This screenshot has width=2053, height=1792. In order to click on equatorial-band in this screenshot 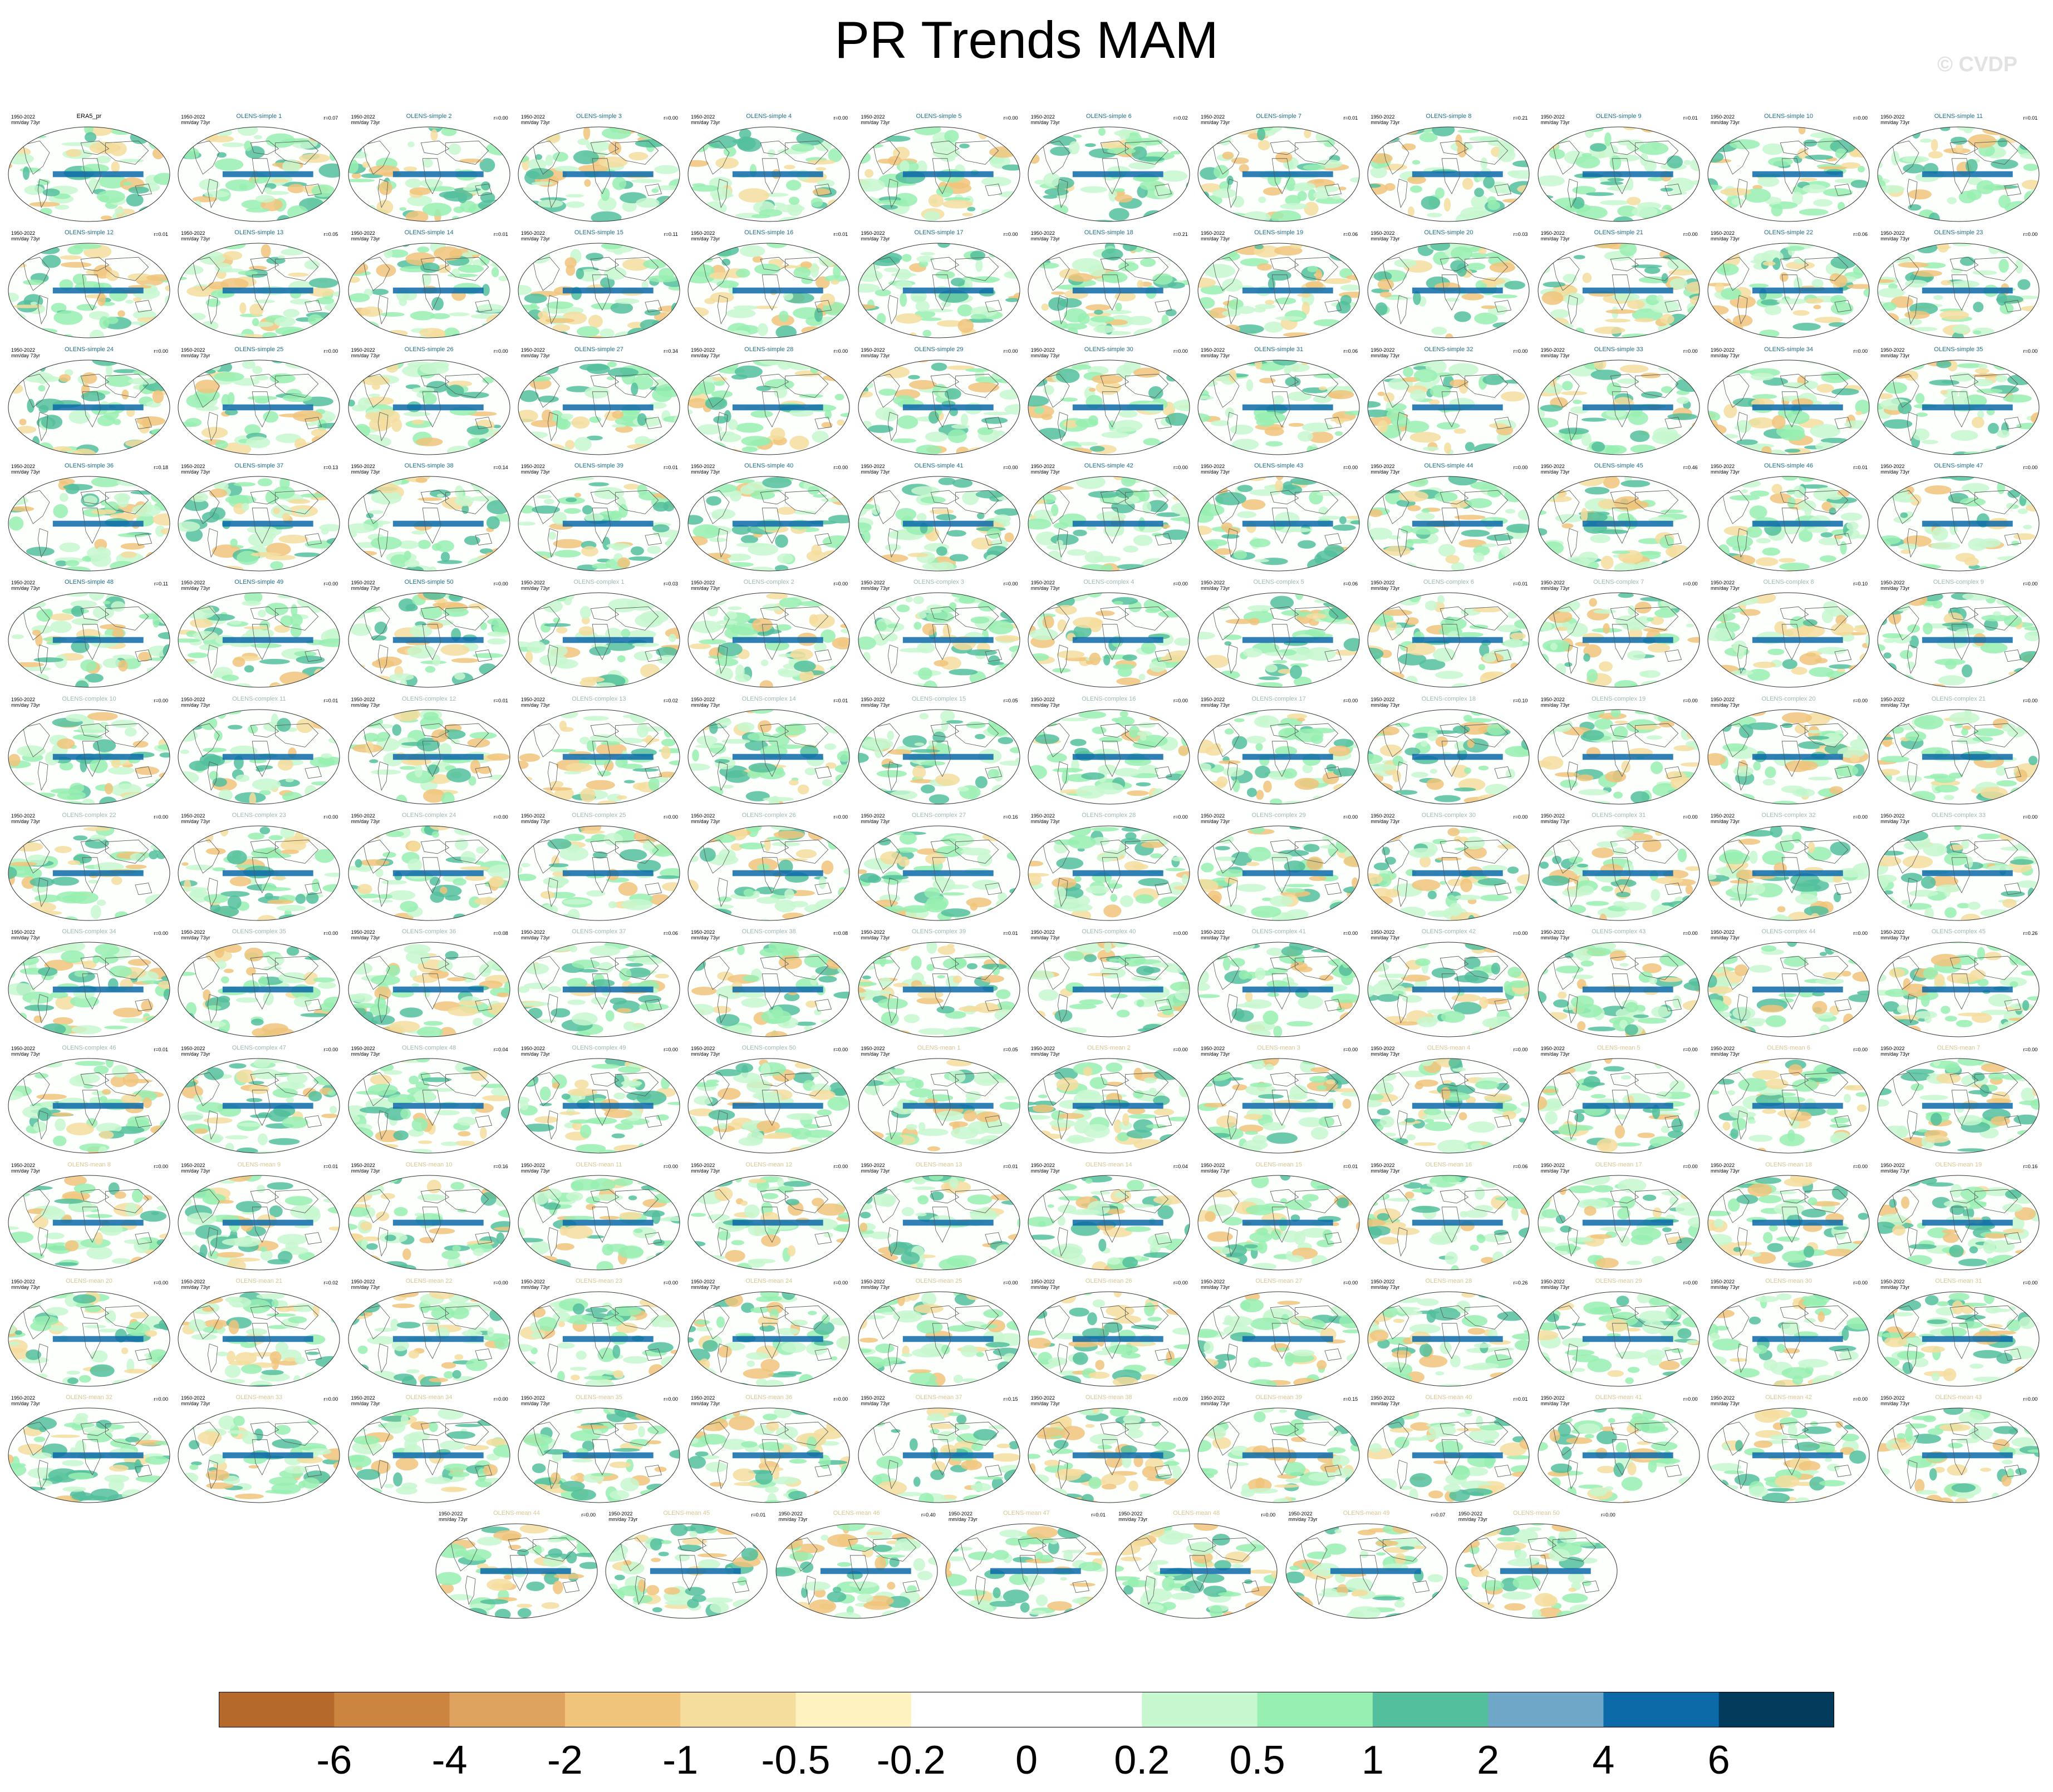, I will do `click(268, 174)`.